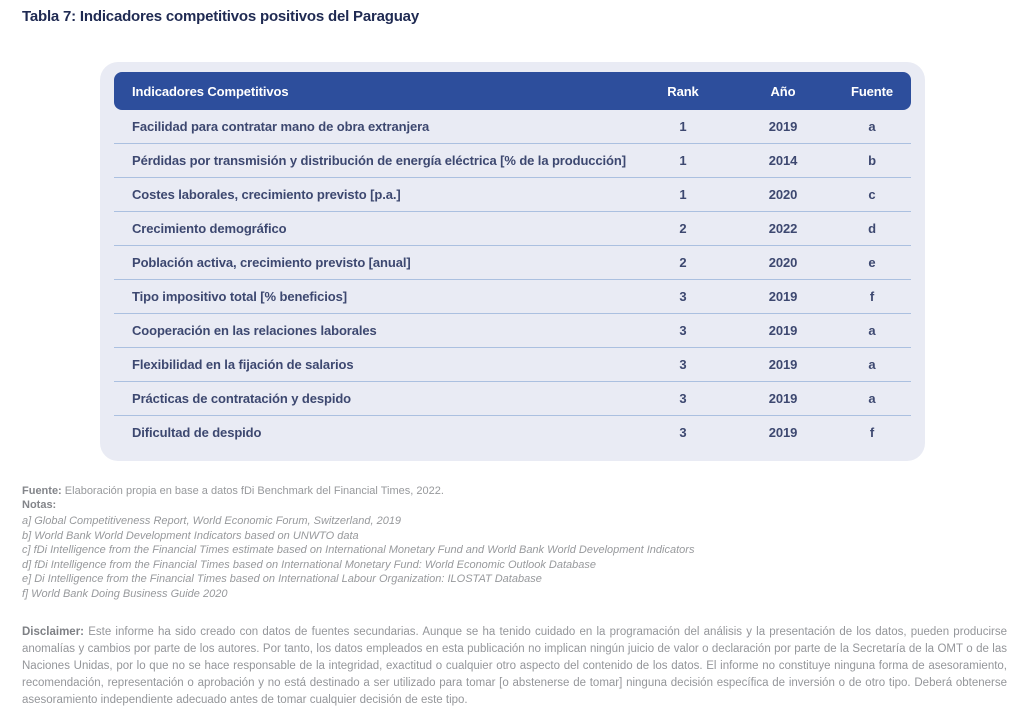 The image size is (1024, 707). Describe the element at coordinates (872, 160) in the screenshot. I see `source-cell: b` at that location.